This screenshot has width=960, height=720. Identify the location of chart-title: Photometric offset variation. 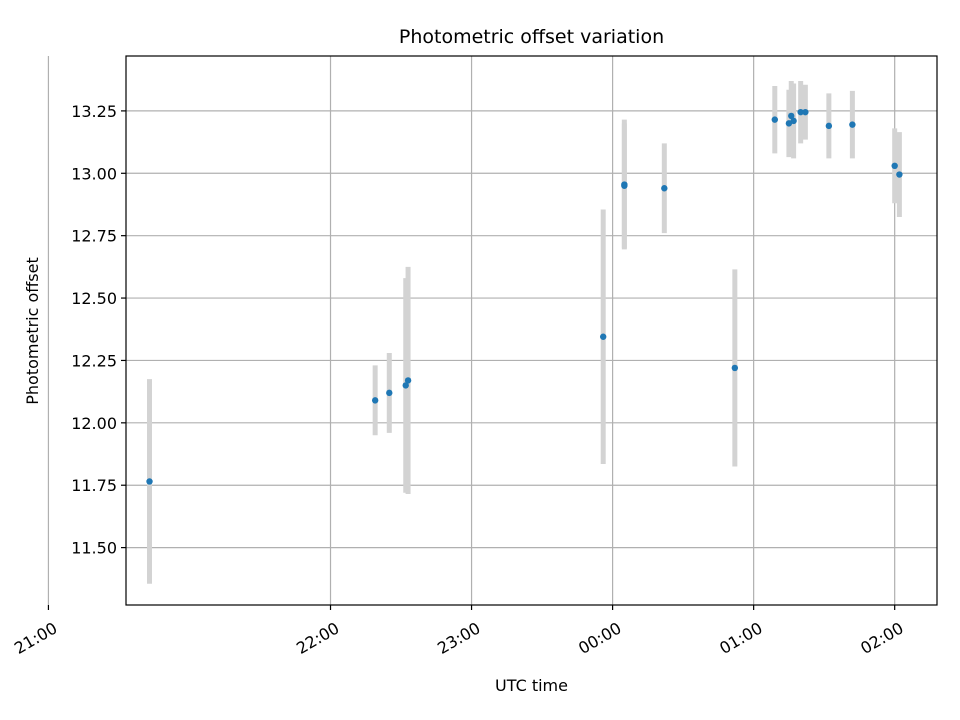
(531, 37).